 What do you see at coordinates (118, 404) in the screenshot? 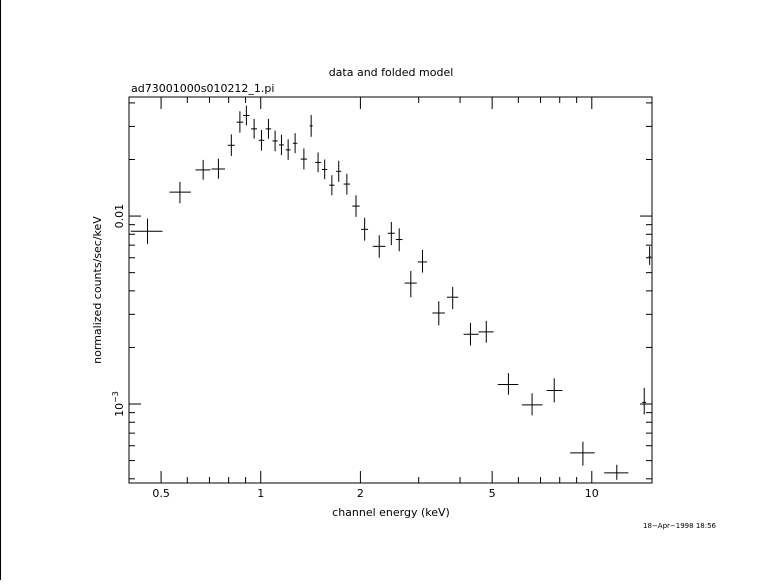
I see `y-tick-label: 10−3` at bounding box center [118, 404].